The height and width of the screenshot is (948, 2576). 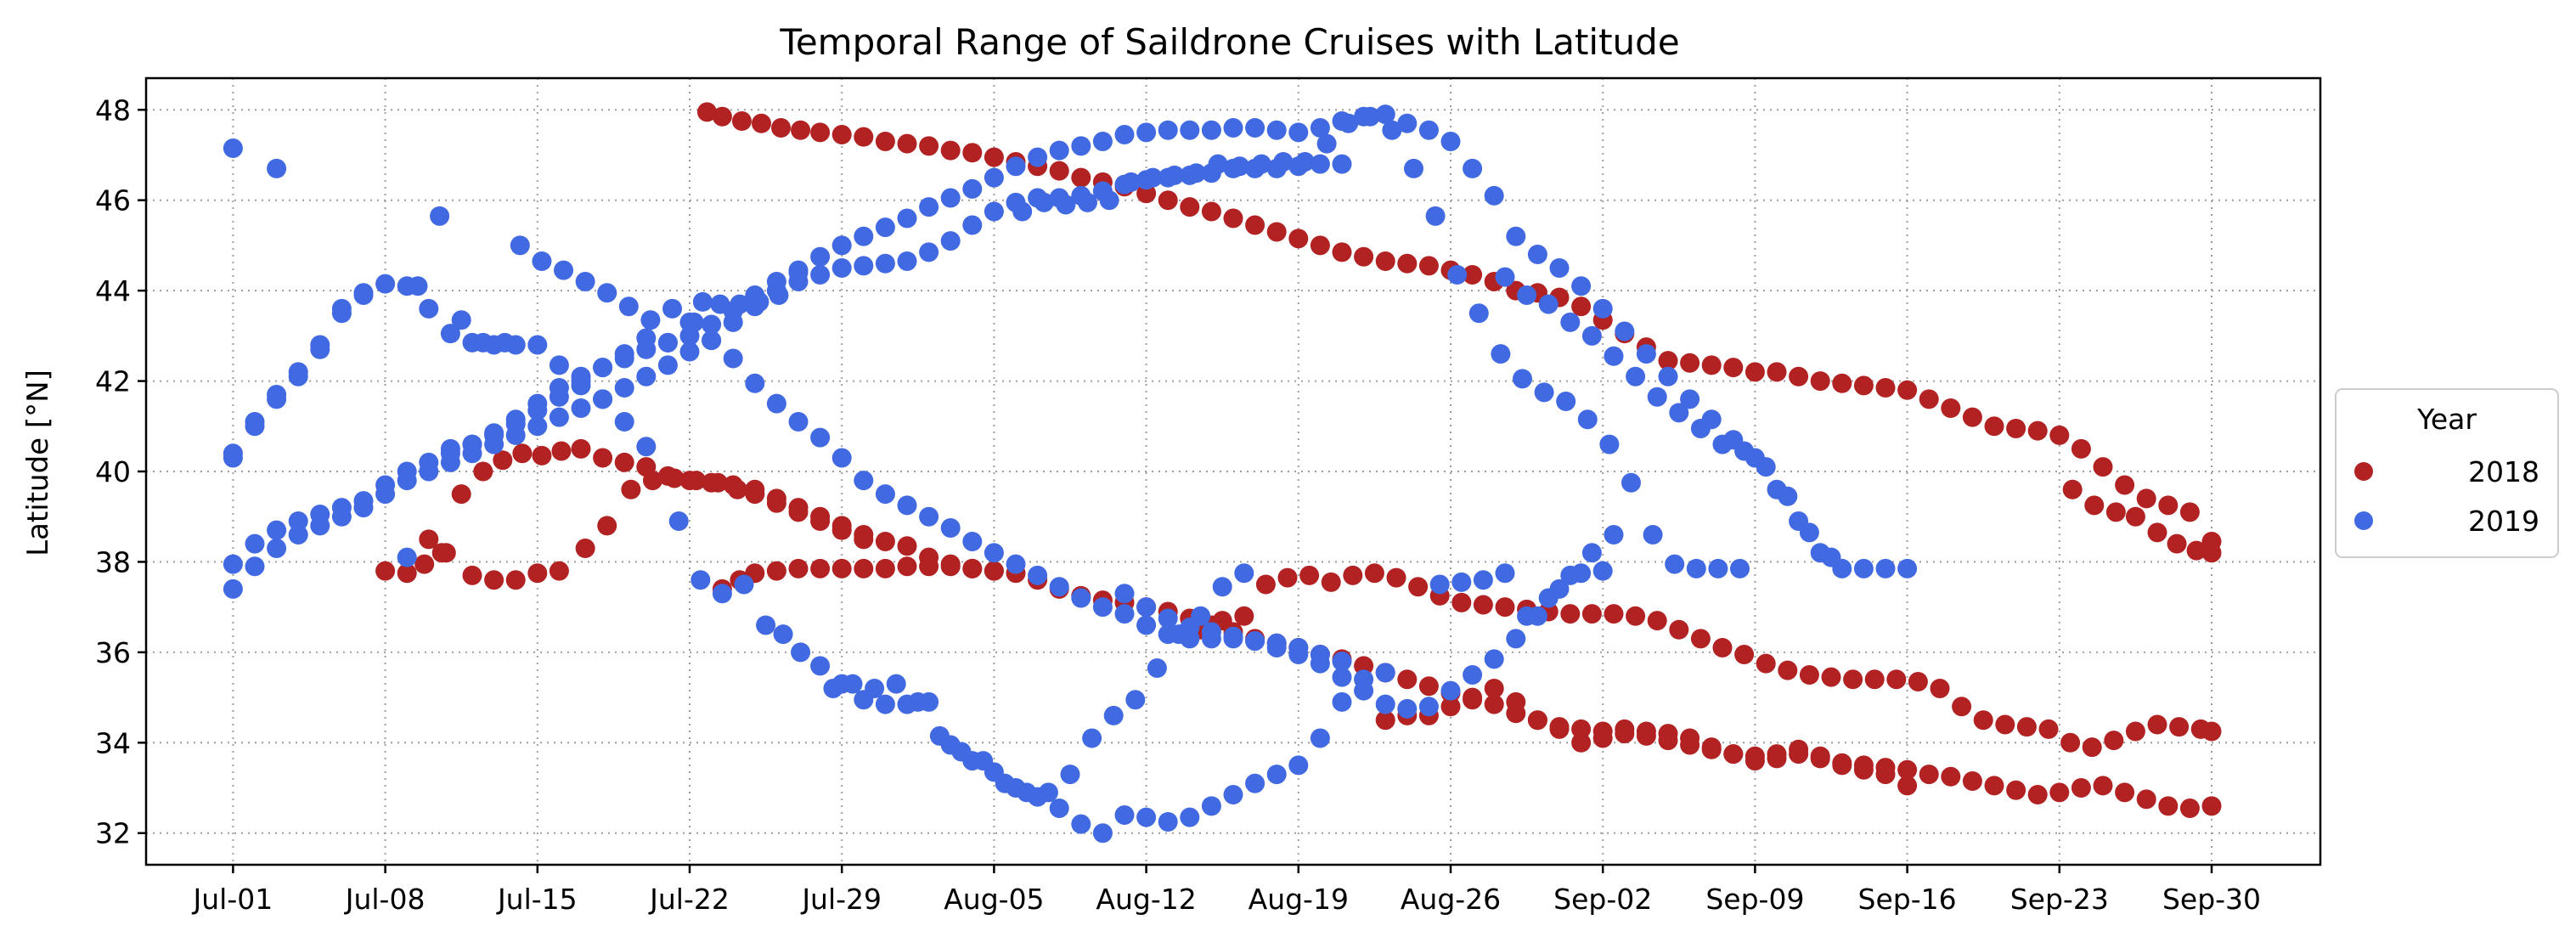 What do you see at coordinates (2363, 520) in the screenshot?
I see `legend-marker-2019` at bounding box center [2363, 520].